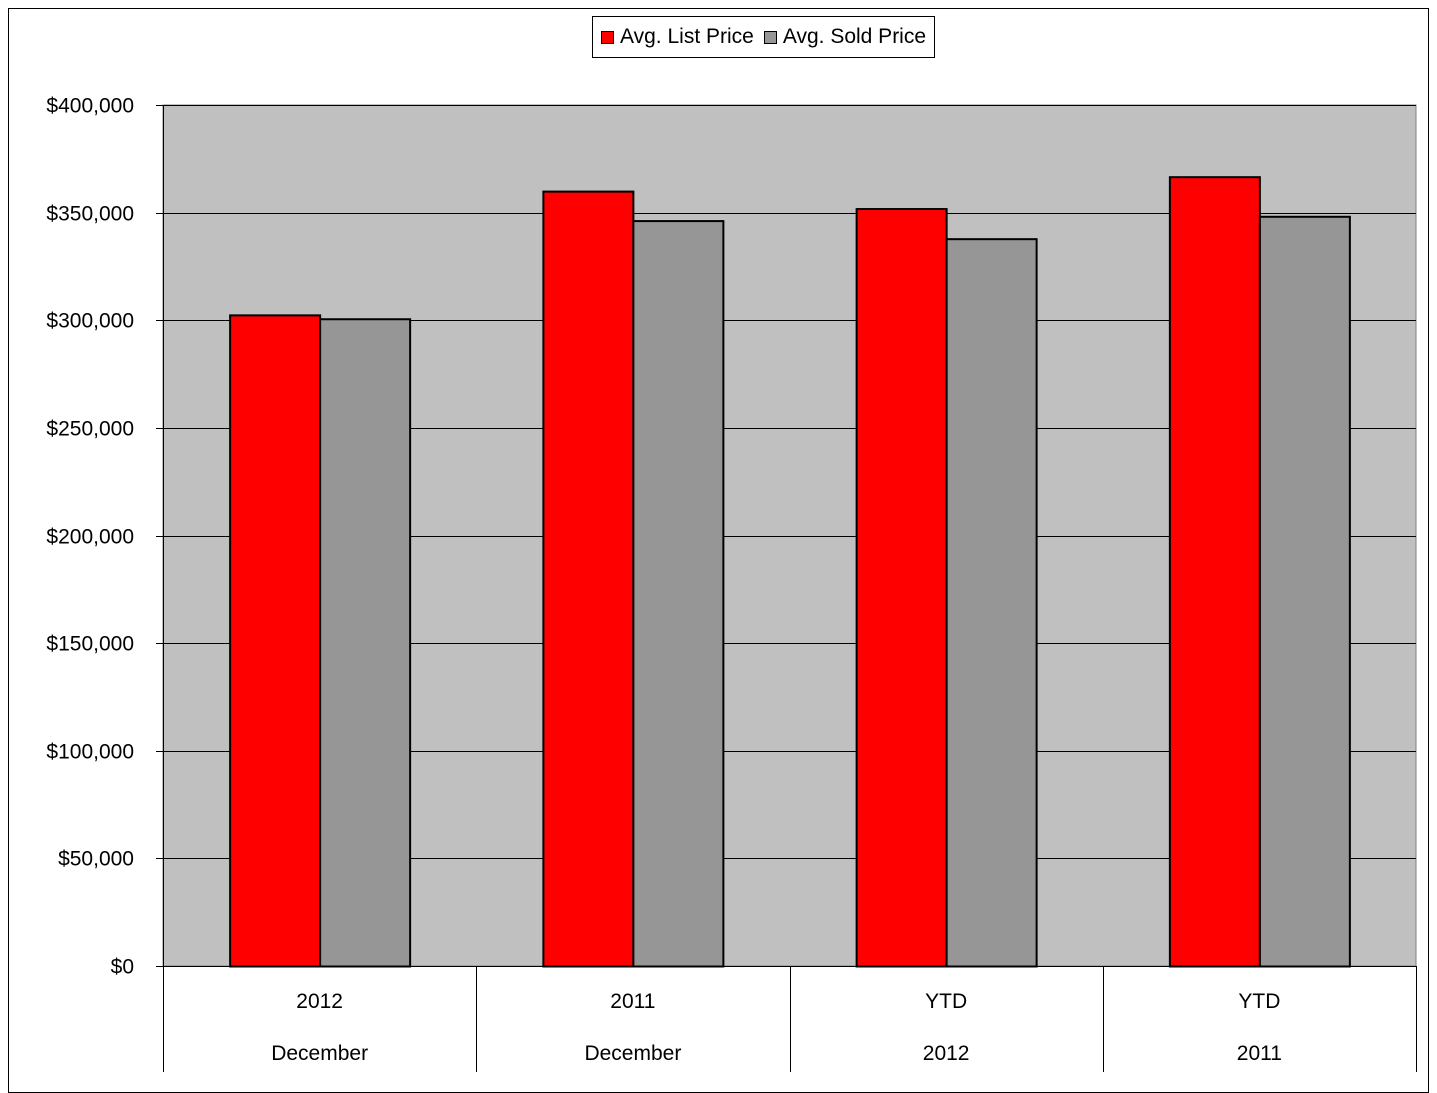  What do you see at coordinates (632, 1001) in the screenshot?
I see `x-tick-label-row1: 2011` at bounding box center [632, 1001].